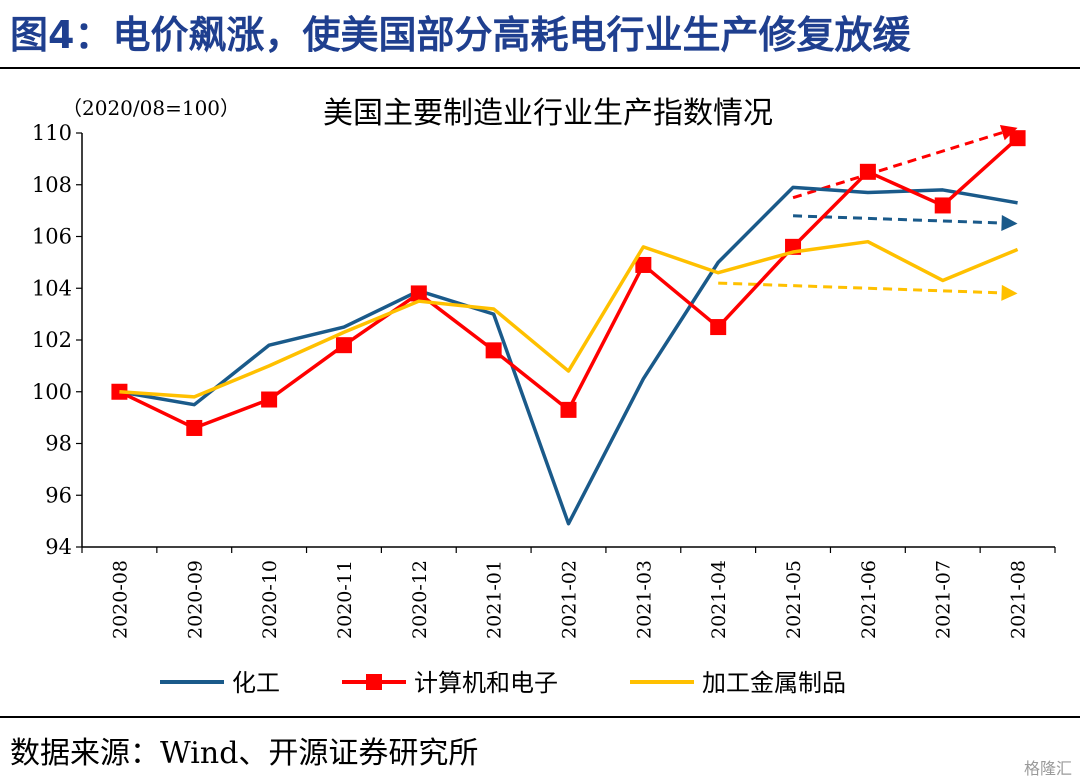 The width and height of the screenshot is (1080, 783). Describe the element at coordinates (52, 237) in the screenshot. I see `y-tick-label: 106` at that location.